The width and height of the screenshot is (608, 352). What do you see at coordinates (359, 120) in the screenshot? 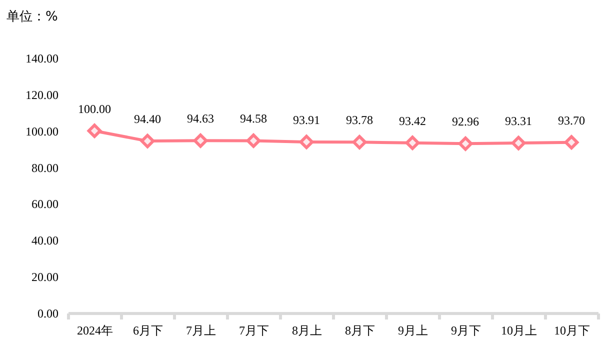
I see `data-label: 93.78` at bounding box center [359, 120].